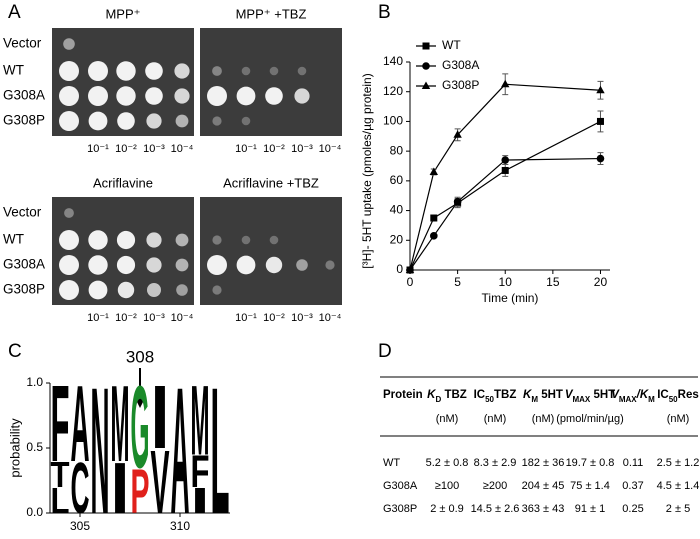 Image resolution: width=700 pixels, height=539 pixels. Describe the element at coordinates (100, 445) in the screenshot. I see `logo-letter: N` at that location.